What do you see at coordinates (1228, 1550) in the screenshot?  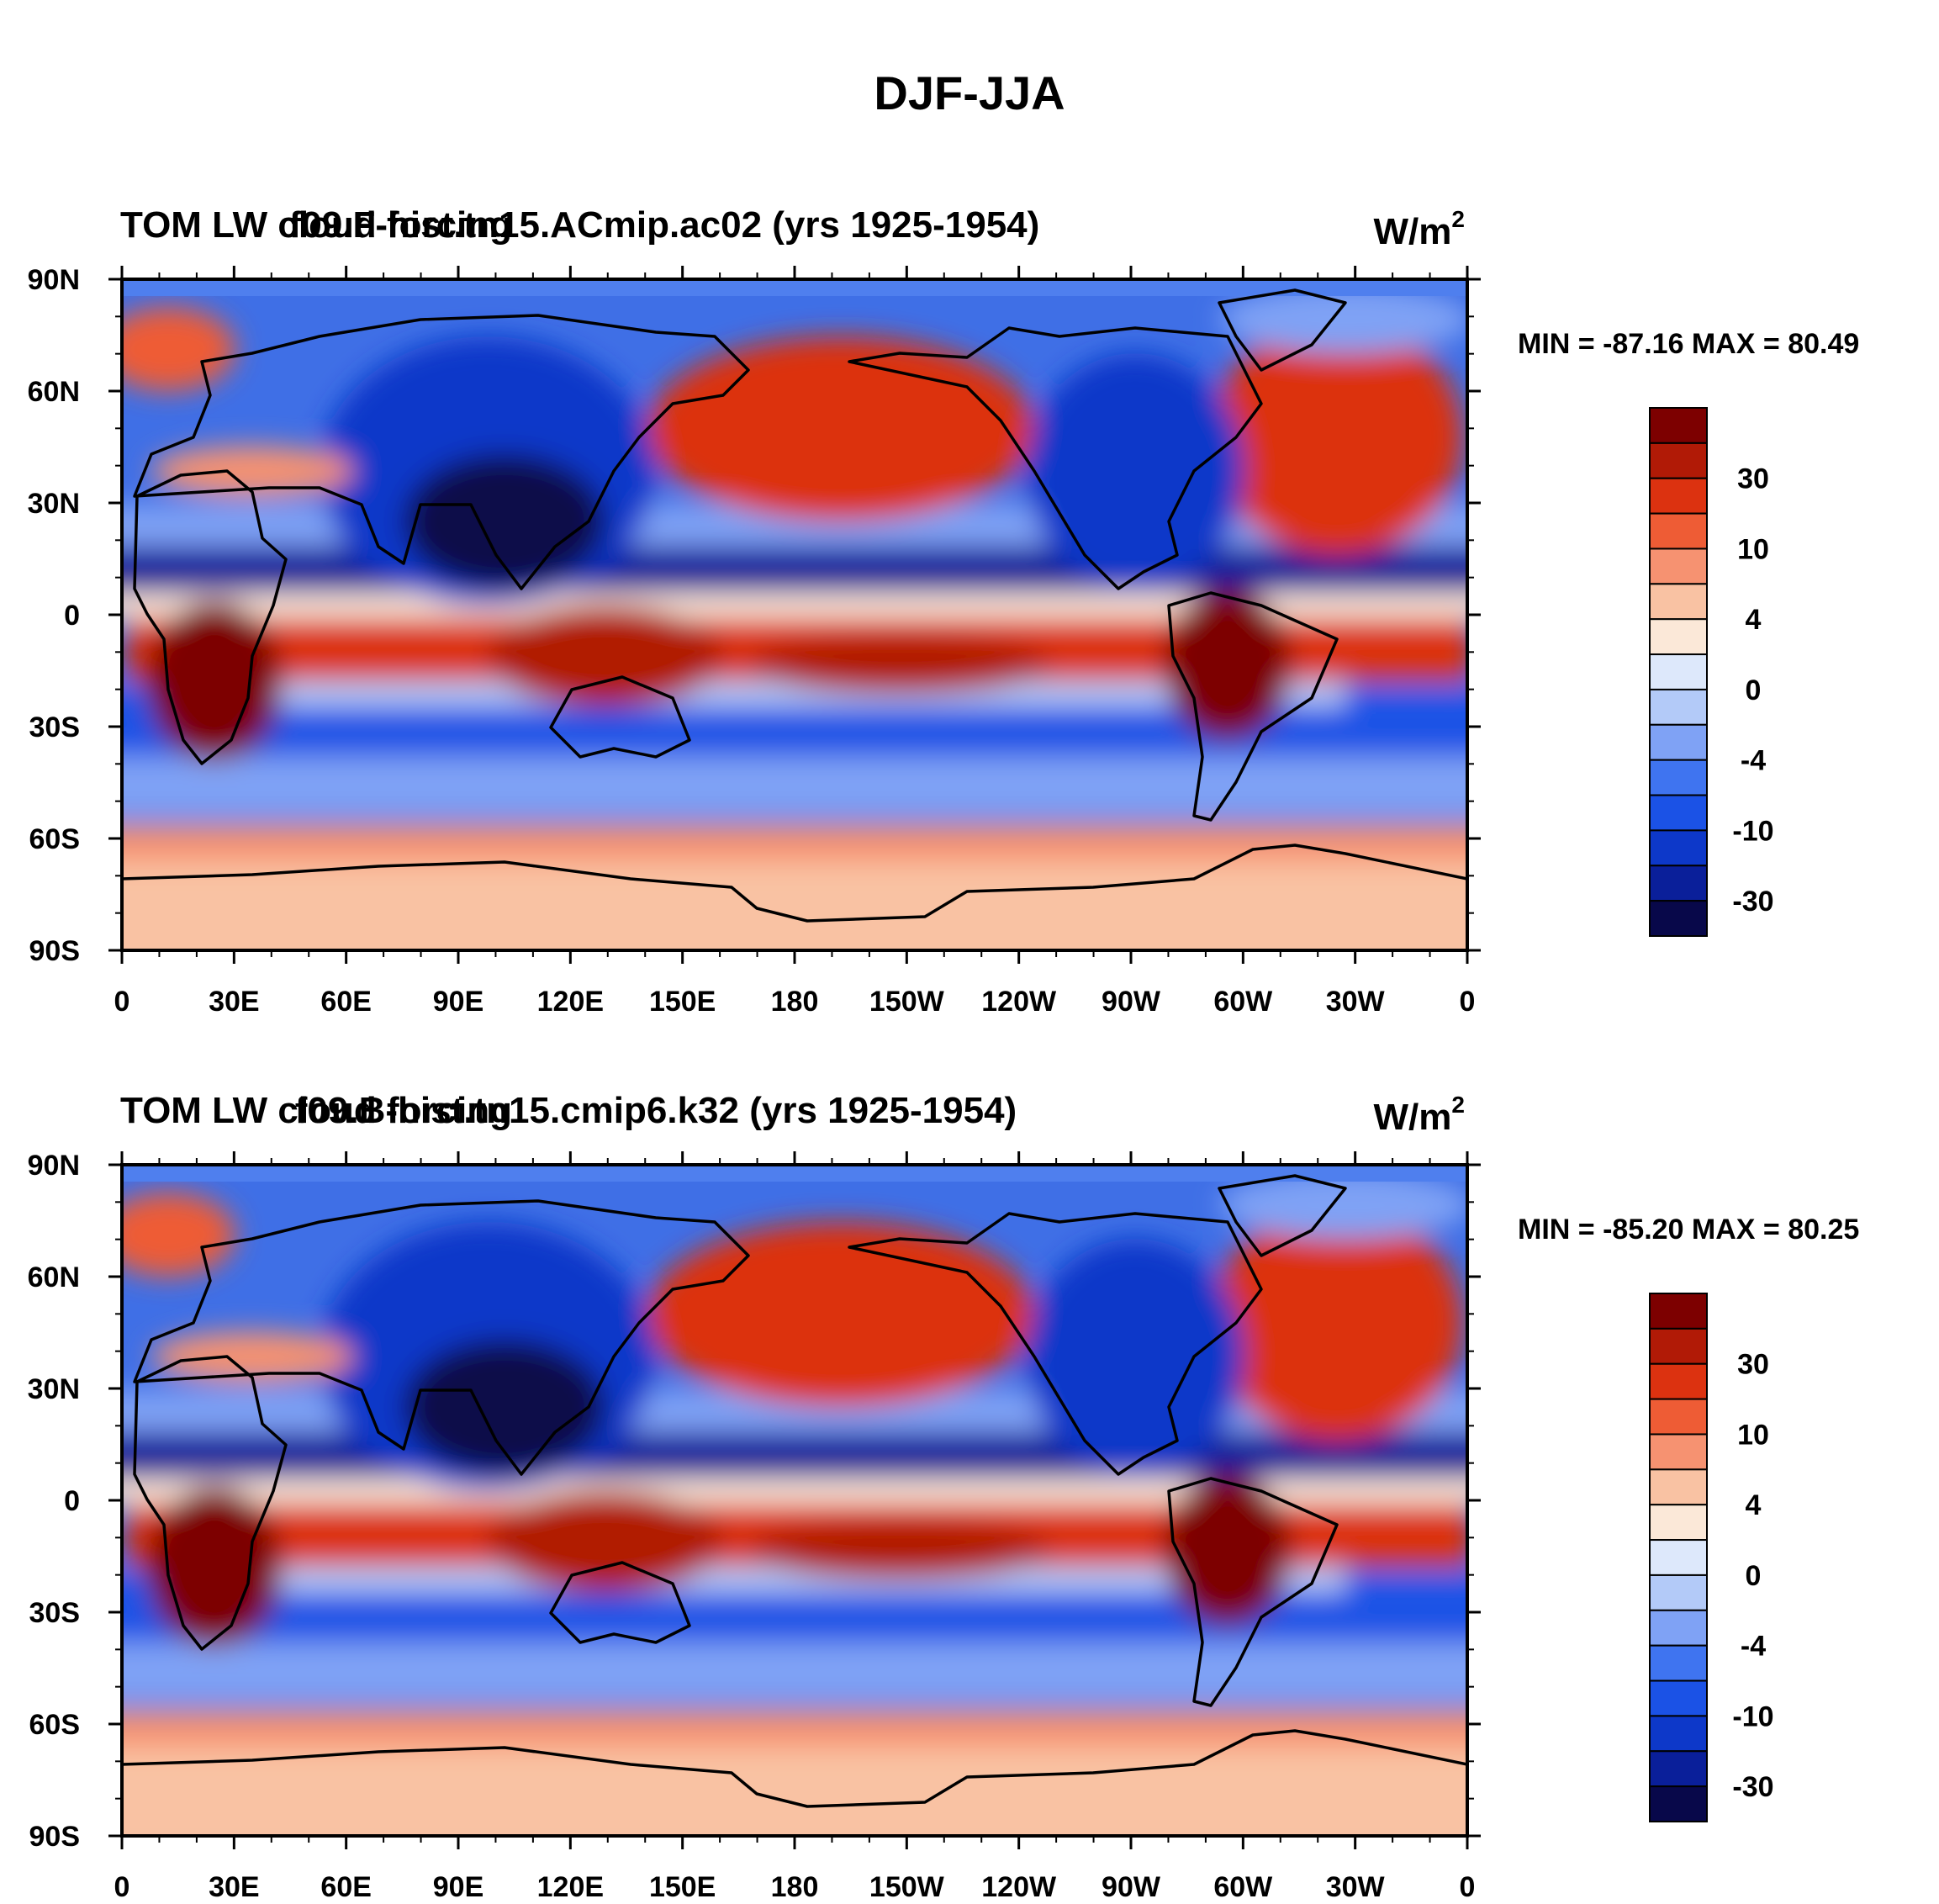 I see `south-america-warm` at bounding box center [1228, 1550].